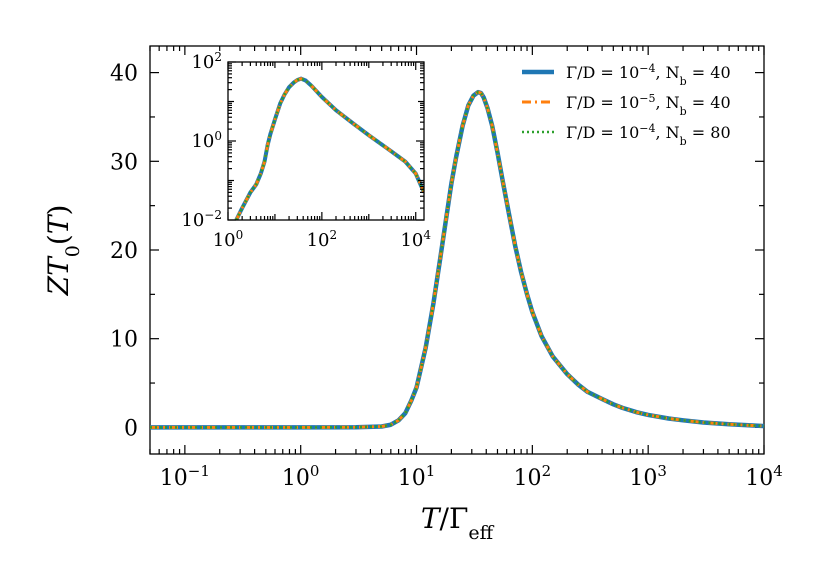  Describe the element at coordinates (124, 340) in the screenshot. I see `y-tick-label: 10` at that location.